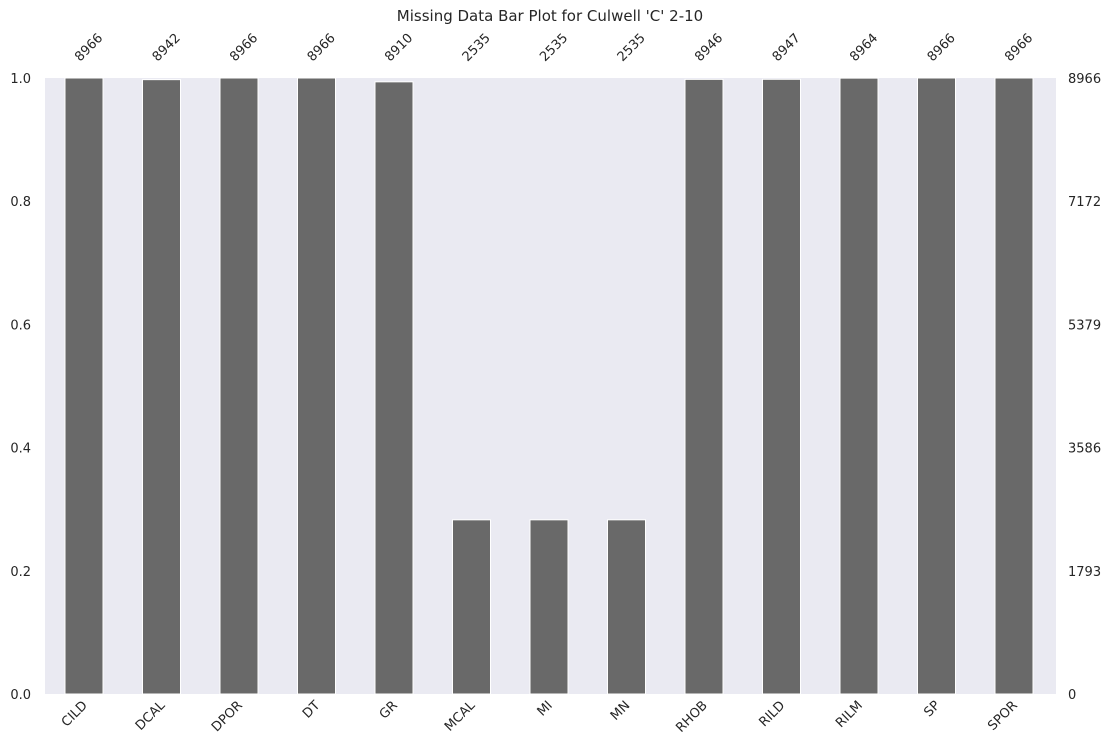 Image resolution: width=1111 pixels, height=756 pixels. I want to click on bar-count-label: 8964, so click(864, 48).